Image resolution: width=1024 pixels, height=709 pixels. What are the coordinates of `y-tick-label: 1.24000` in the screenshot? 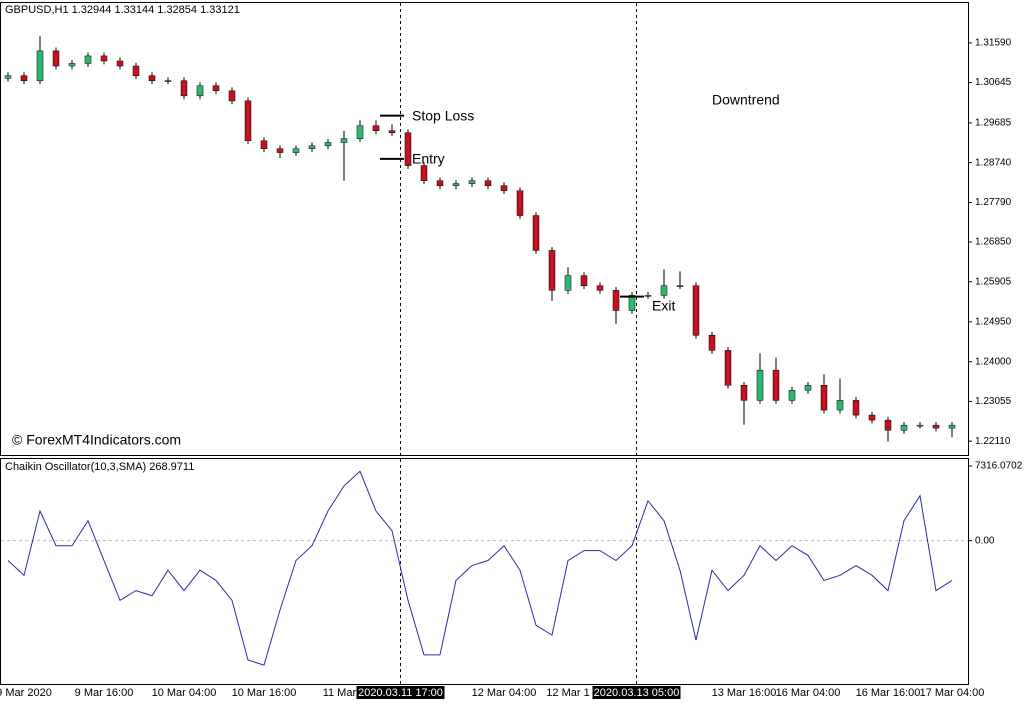 It's located at (993, 361).